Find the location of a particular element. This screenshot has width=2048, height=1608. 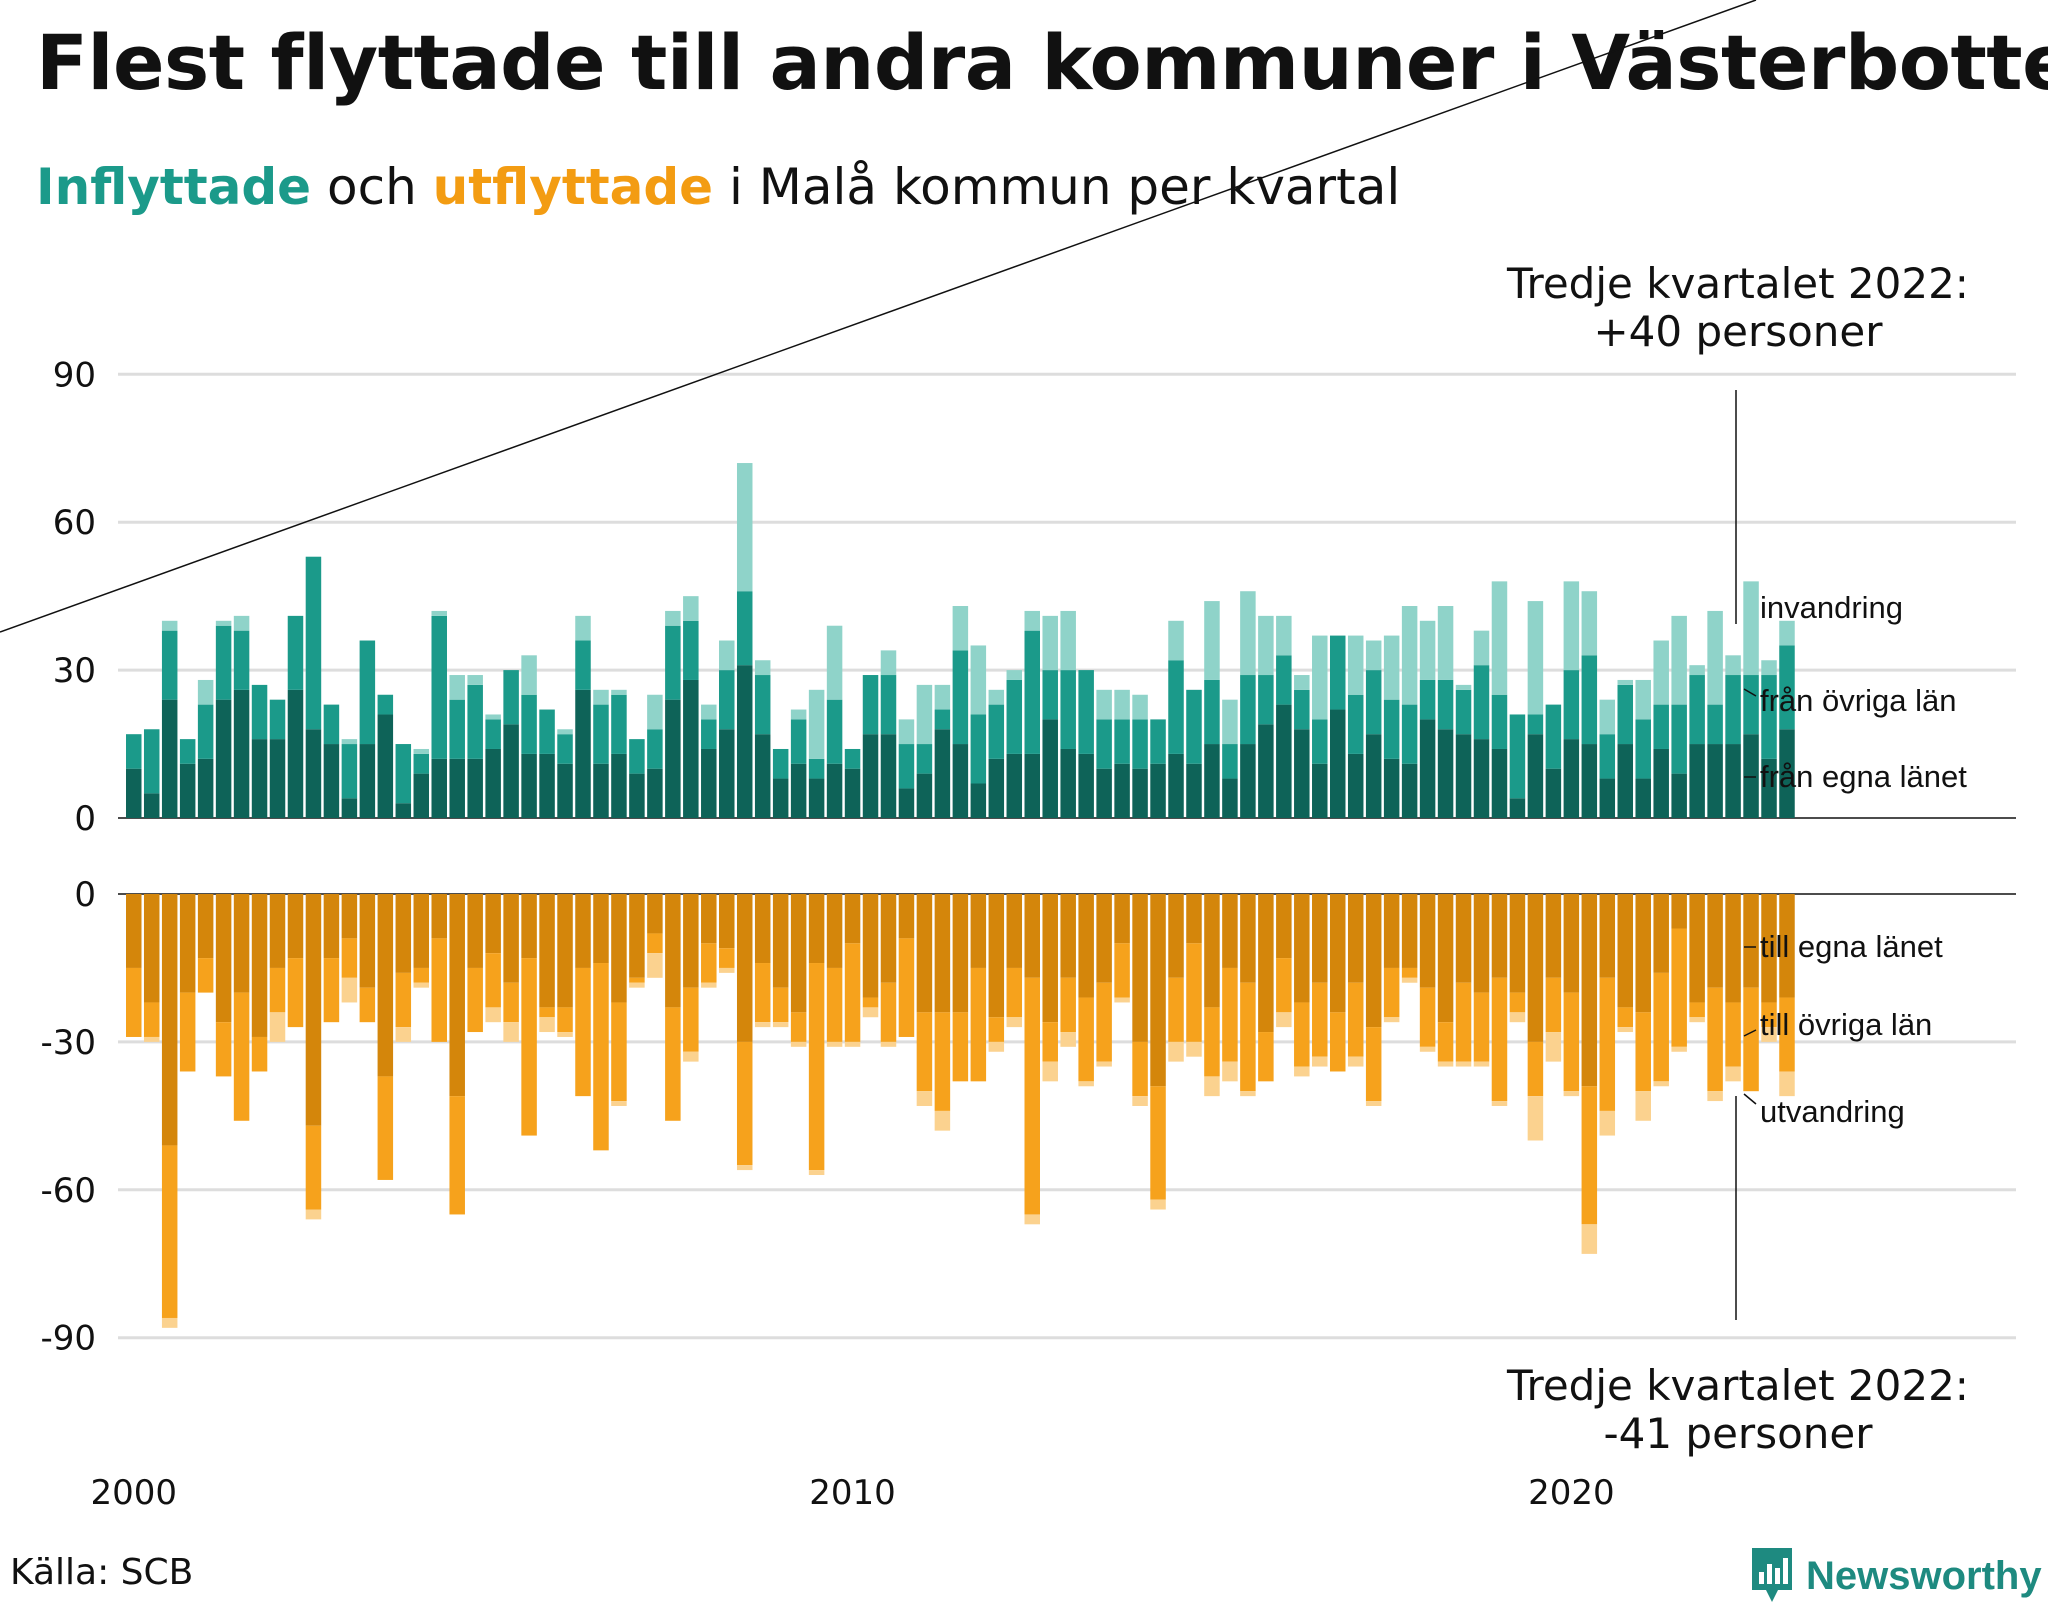

y-tick-upper: 60 is located at coordinates (74, 523).